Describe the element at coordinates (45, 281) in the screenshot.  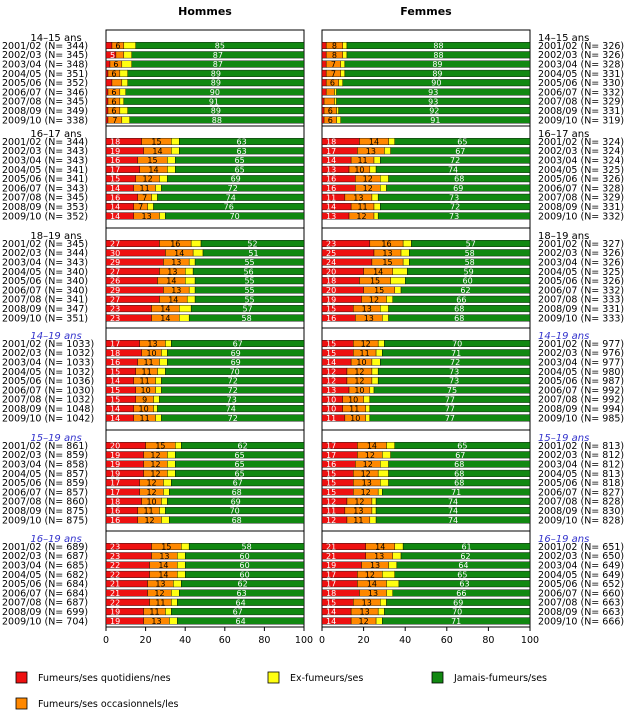
I see `row-label-hommes: 2005/06 (N= 340)` at that location.